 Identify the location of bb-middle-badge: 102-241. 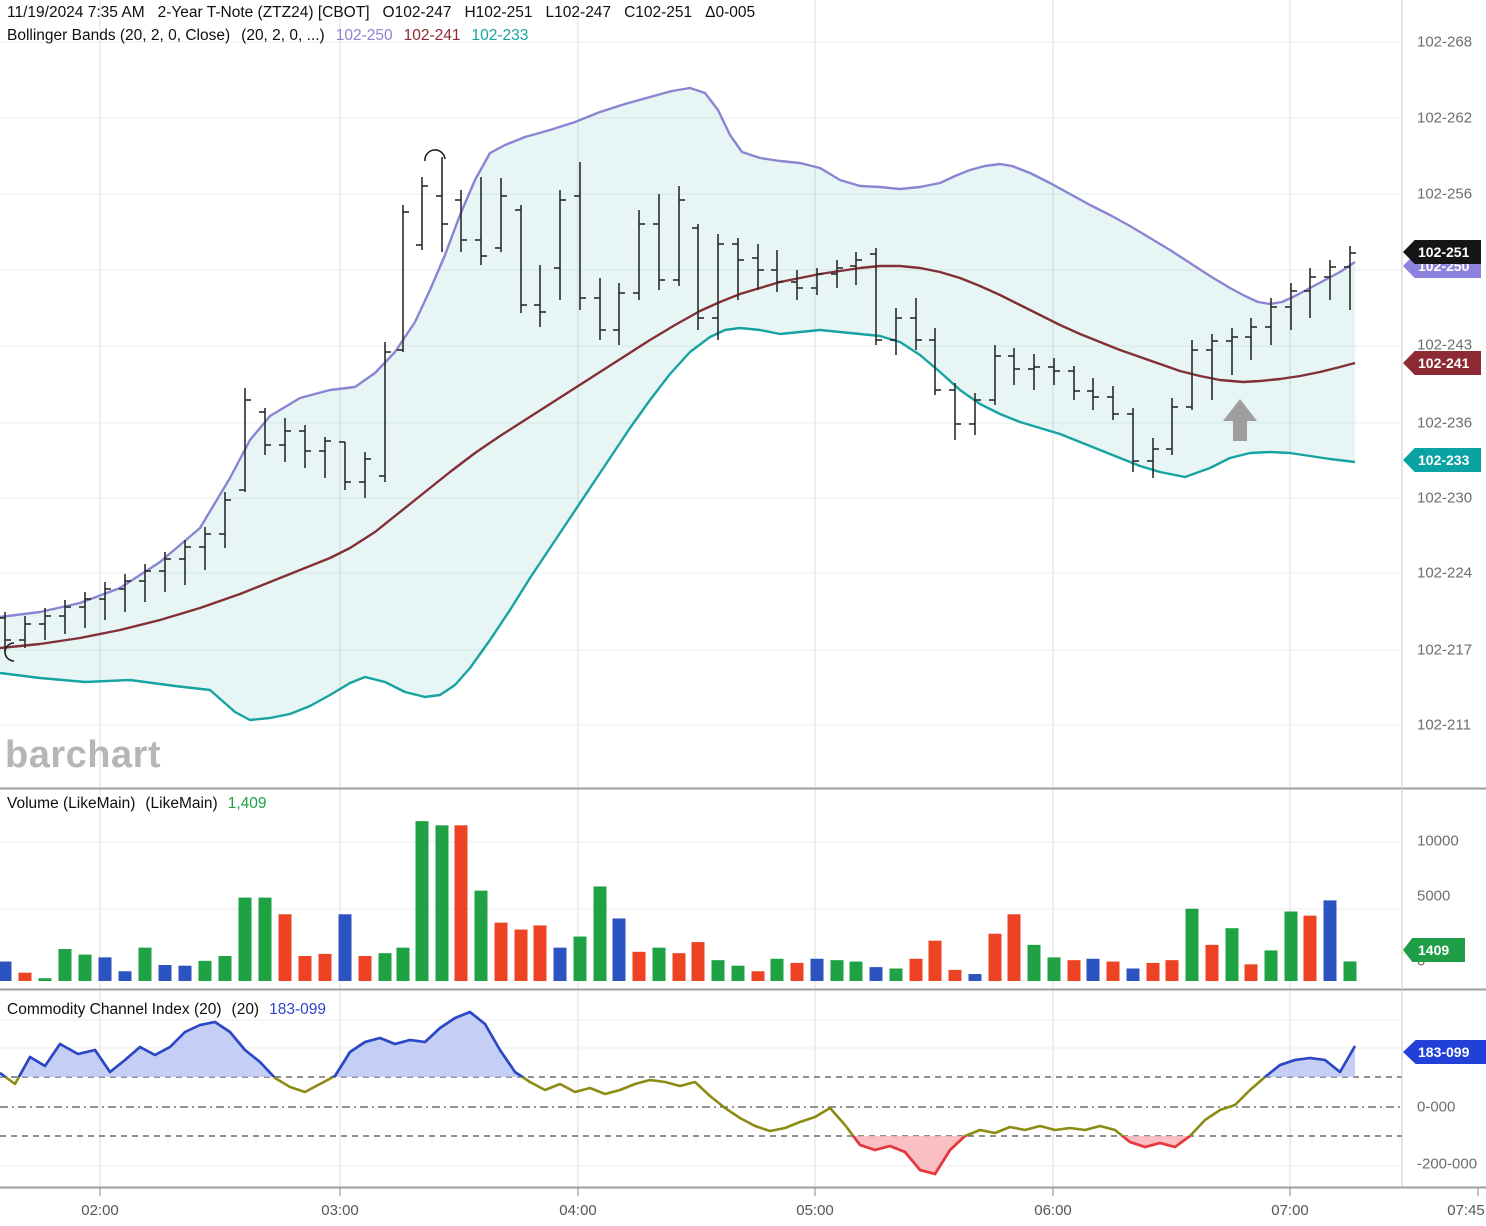
(1442, 363).